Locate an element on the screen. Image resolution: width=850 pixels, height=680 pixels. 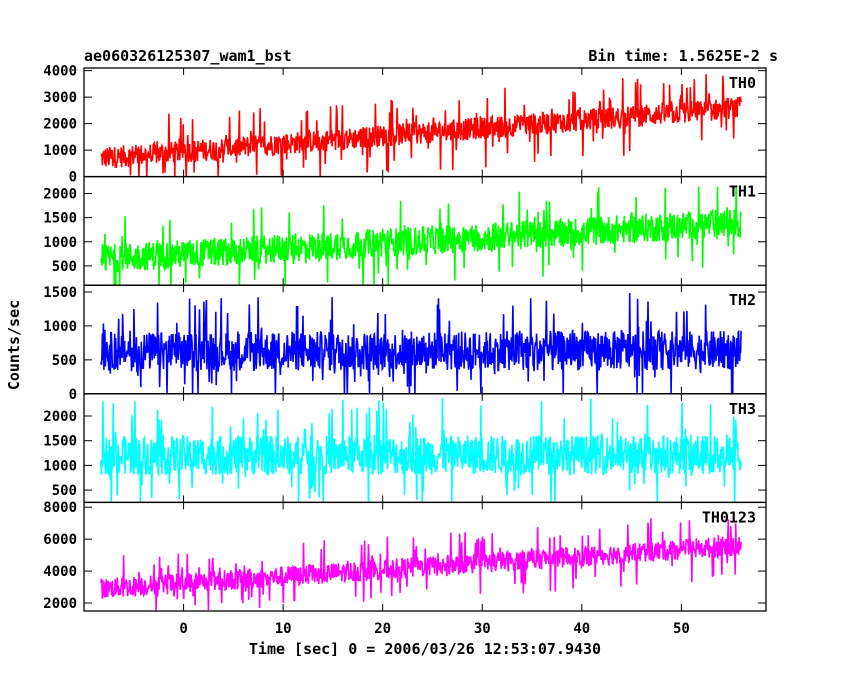
panel-frame is located at coordinates (425, 556).